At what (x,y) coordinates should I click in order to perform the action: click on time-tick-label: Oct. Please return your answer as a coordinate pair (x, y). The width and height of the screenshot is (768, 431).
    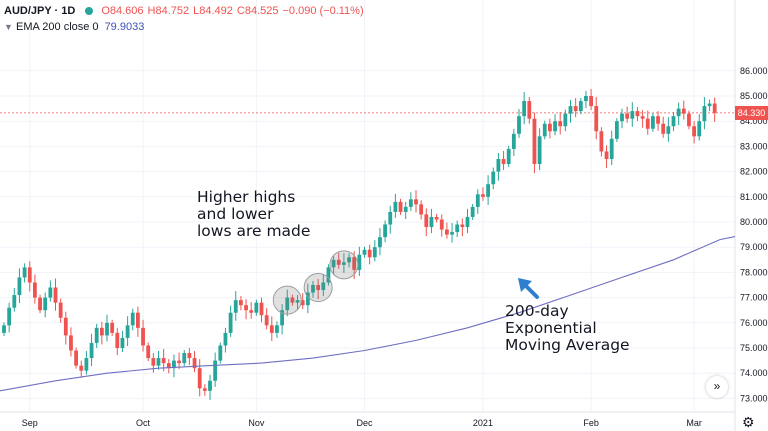
    Looking at the image, I should click on (143, 423).